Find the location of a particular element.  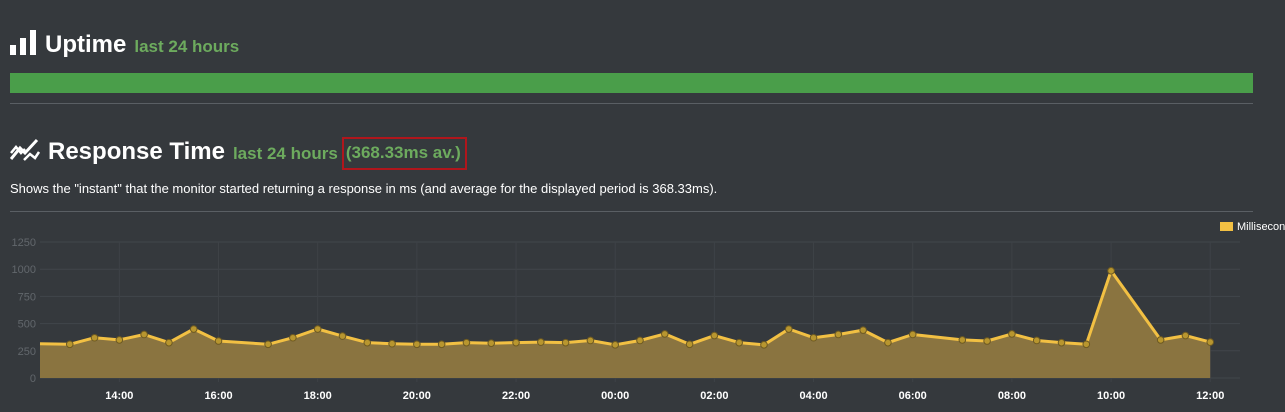

x-tick-label: 14:00 is located at coordinates (119, 396).